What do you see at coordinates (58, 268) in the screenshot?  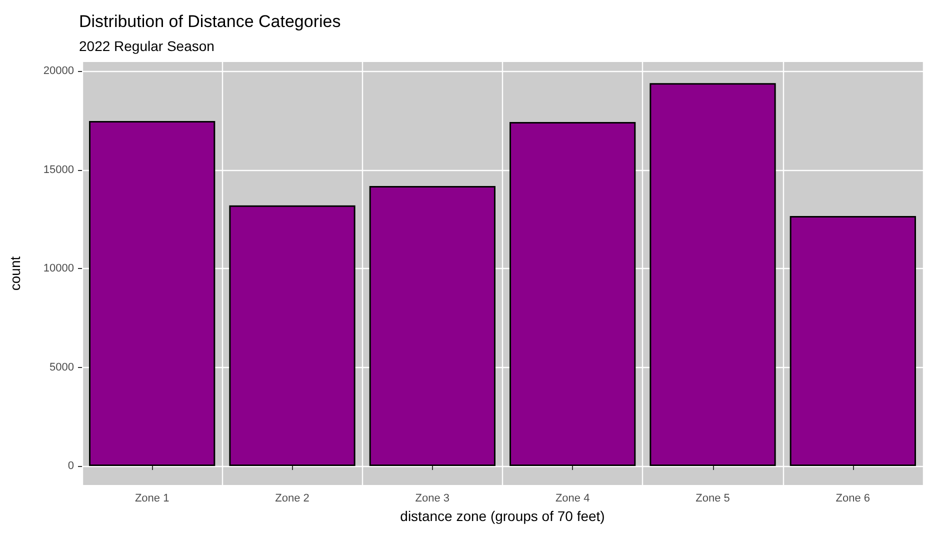 I see `y-tick-label: 10000` at bounding box center [58, 268].